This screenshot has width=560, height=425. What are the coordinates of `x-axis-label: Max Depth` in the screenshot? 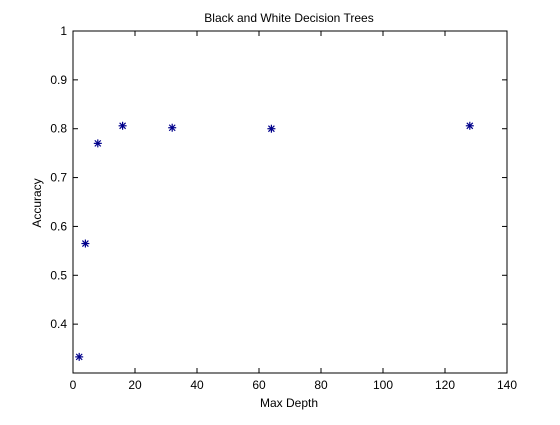 It's located at (289, 403).